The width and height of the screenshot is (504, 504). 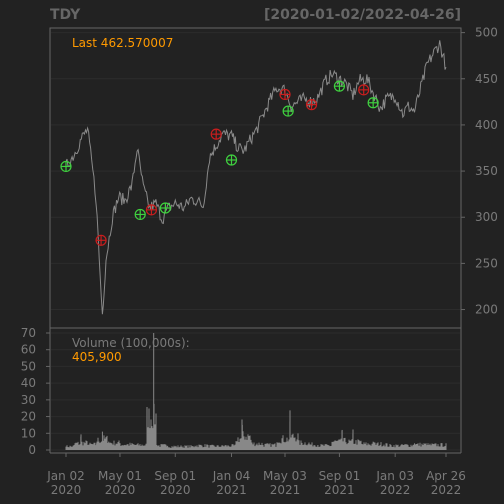 What do you see at coordinates (65, 476) in the screenshot?
I see `x-tick-label: Jan 02` at bounding box center [65, 476].